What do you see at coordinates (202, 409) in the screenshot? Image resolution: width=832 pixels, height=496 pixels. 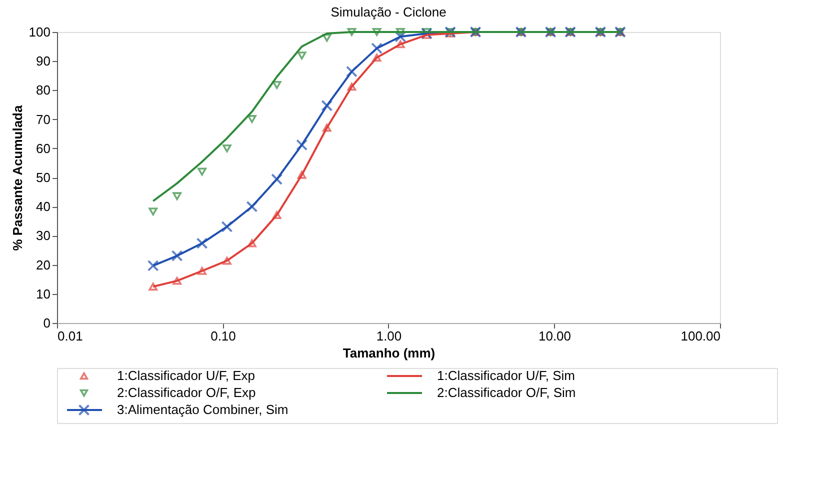 I see `legend-label: 3:Alimentação Combiner, Sim` at bounding box center [202, 409].